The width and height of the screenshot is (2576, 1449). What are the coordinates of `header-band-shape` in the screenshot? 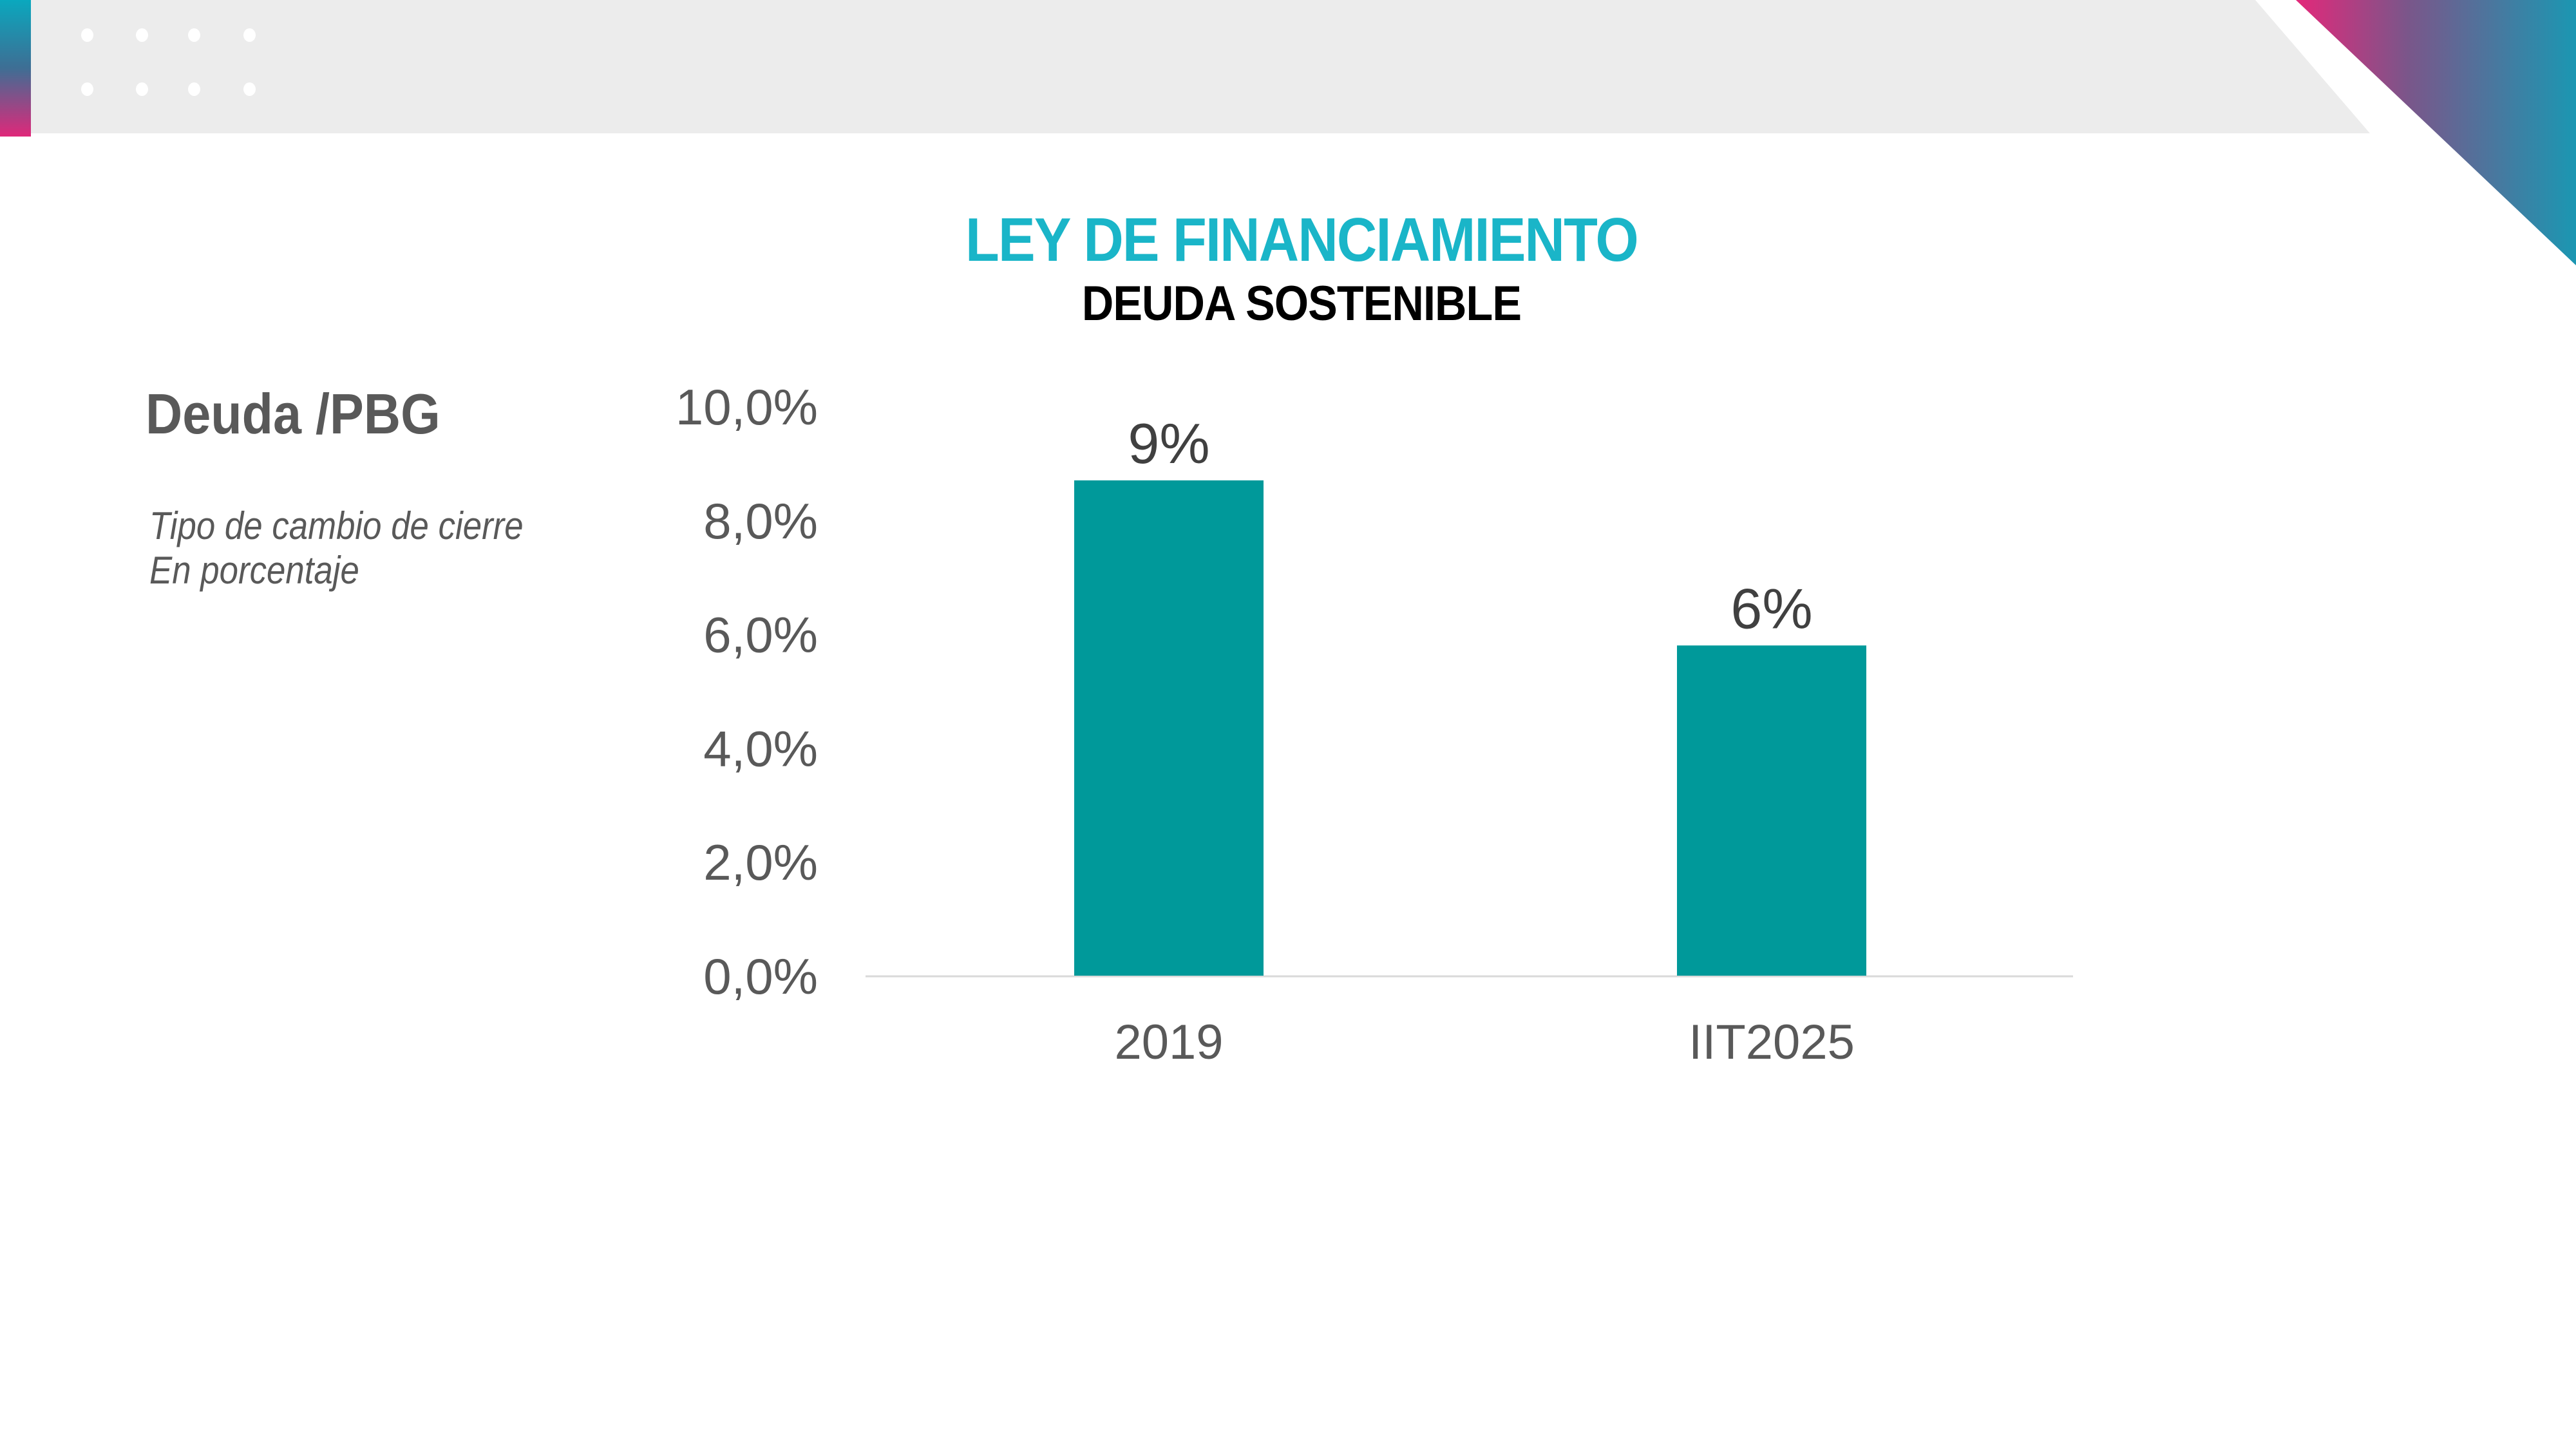 It's located at (1200, 66).